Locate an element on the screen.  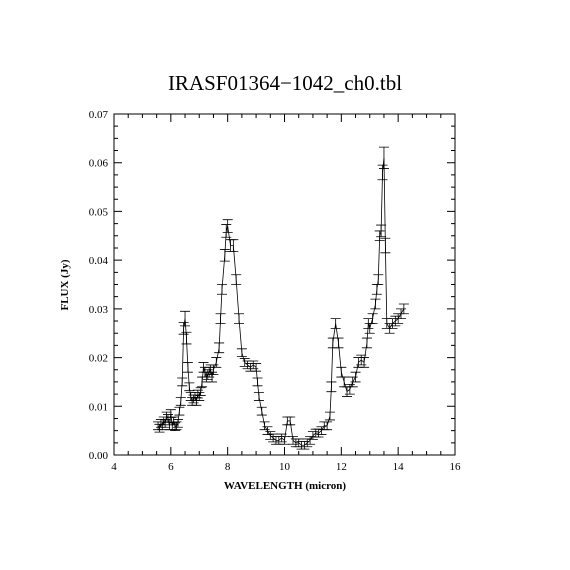
x-tick-label: 10 is located at coordinates (285, 467).